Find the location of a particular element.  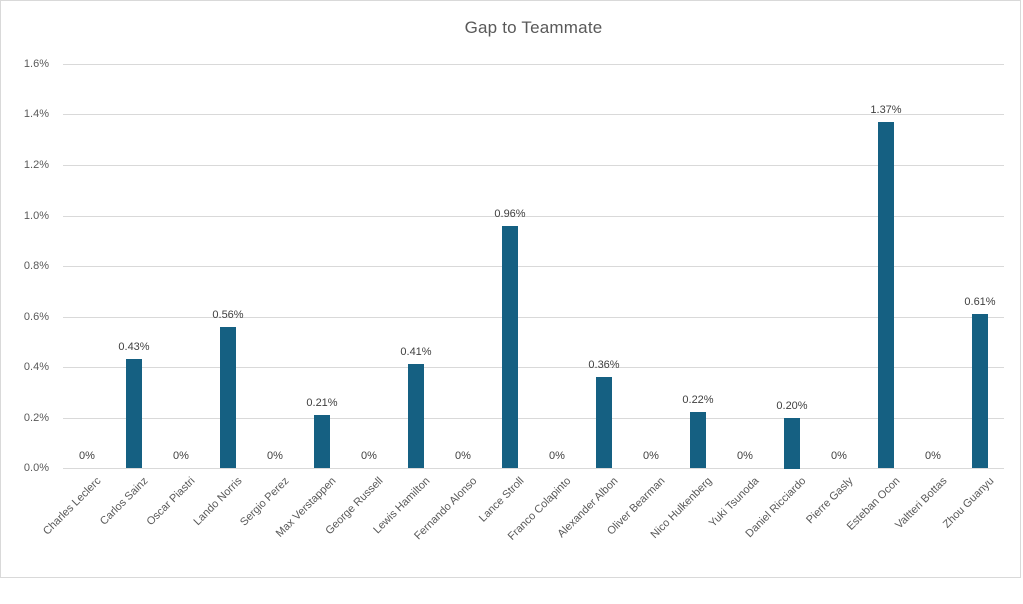

y-axis-tick-label: 0.4% is located at coordinates (36, 367).